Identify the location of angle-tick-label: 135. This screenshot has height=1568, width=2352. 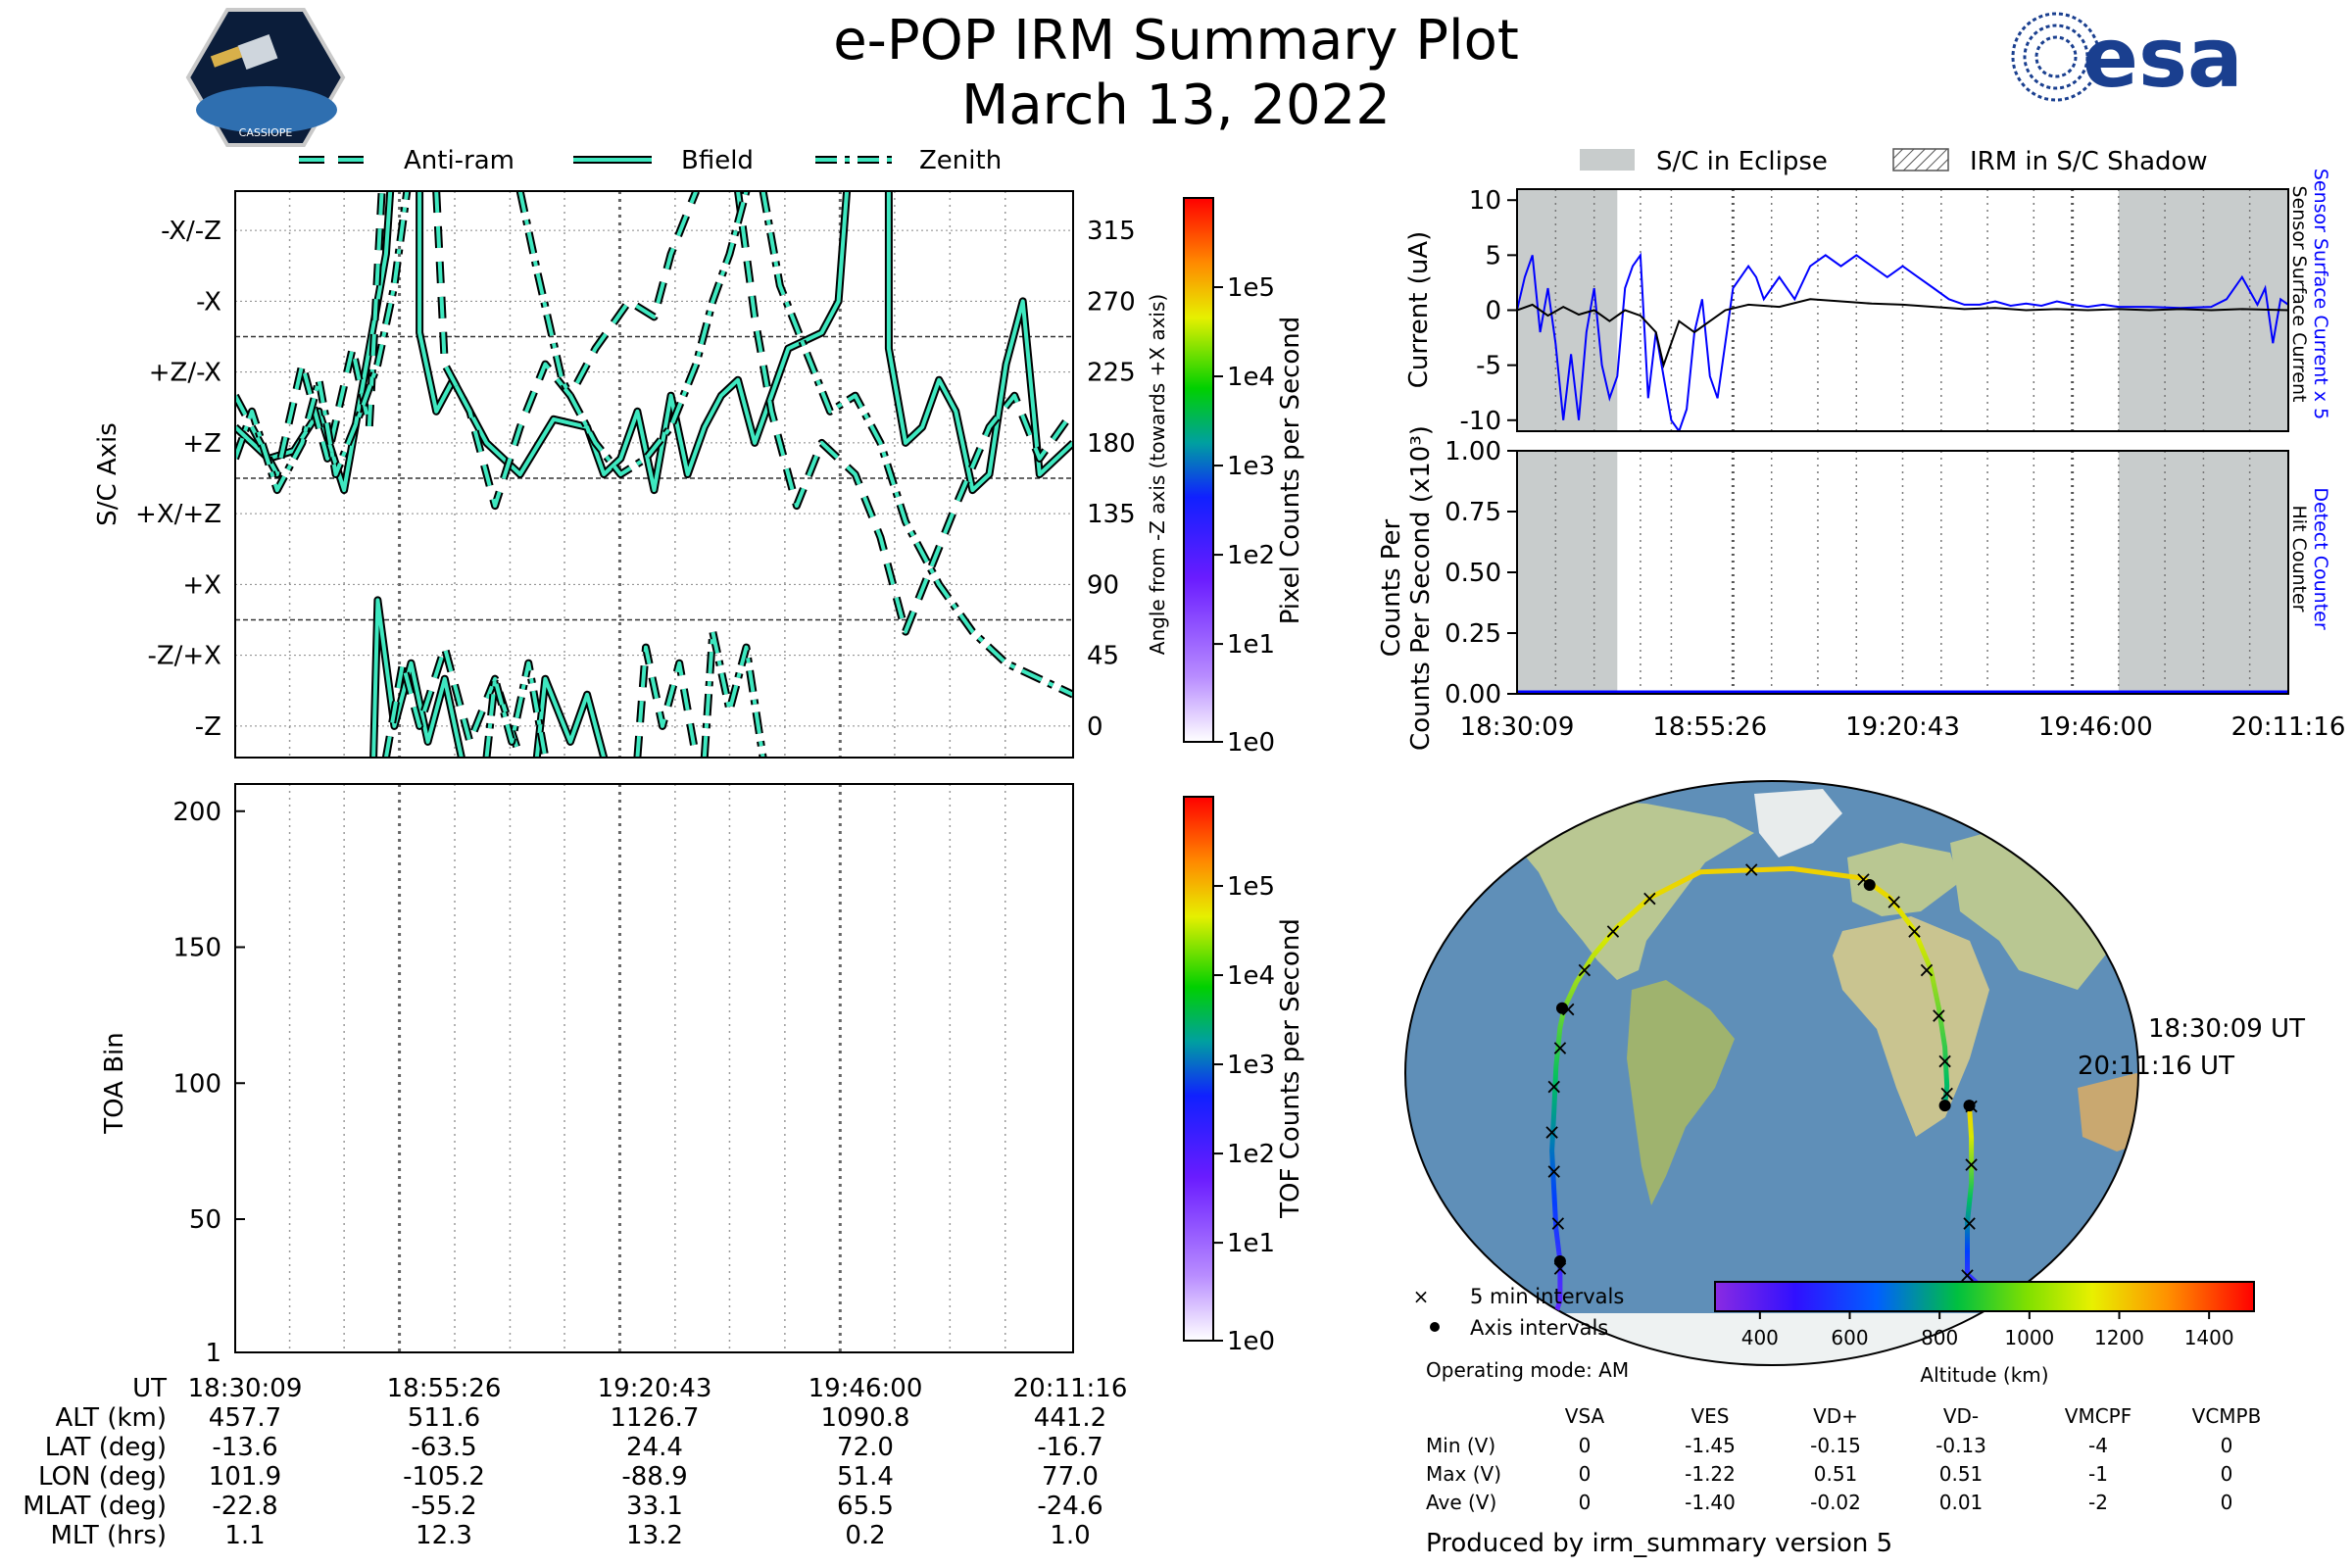
(1111, 514).